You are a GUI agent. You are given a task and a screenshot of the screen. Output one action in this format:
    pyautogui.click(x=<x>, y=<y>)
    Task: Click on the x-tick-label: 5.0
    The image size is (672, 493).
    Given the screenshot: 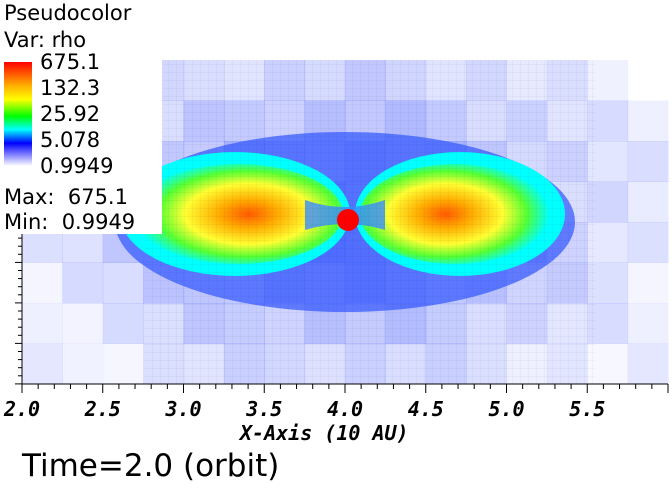 What is the action you would take?
    pyautogui.click(x=506, y=409)
    